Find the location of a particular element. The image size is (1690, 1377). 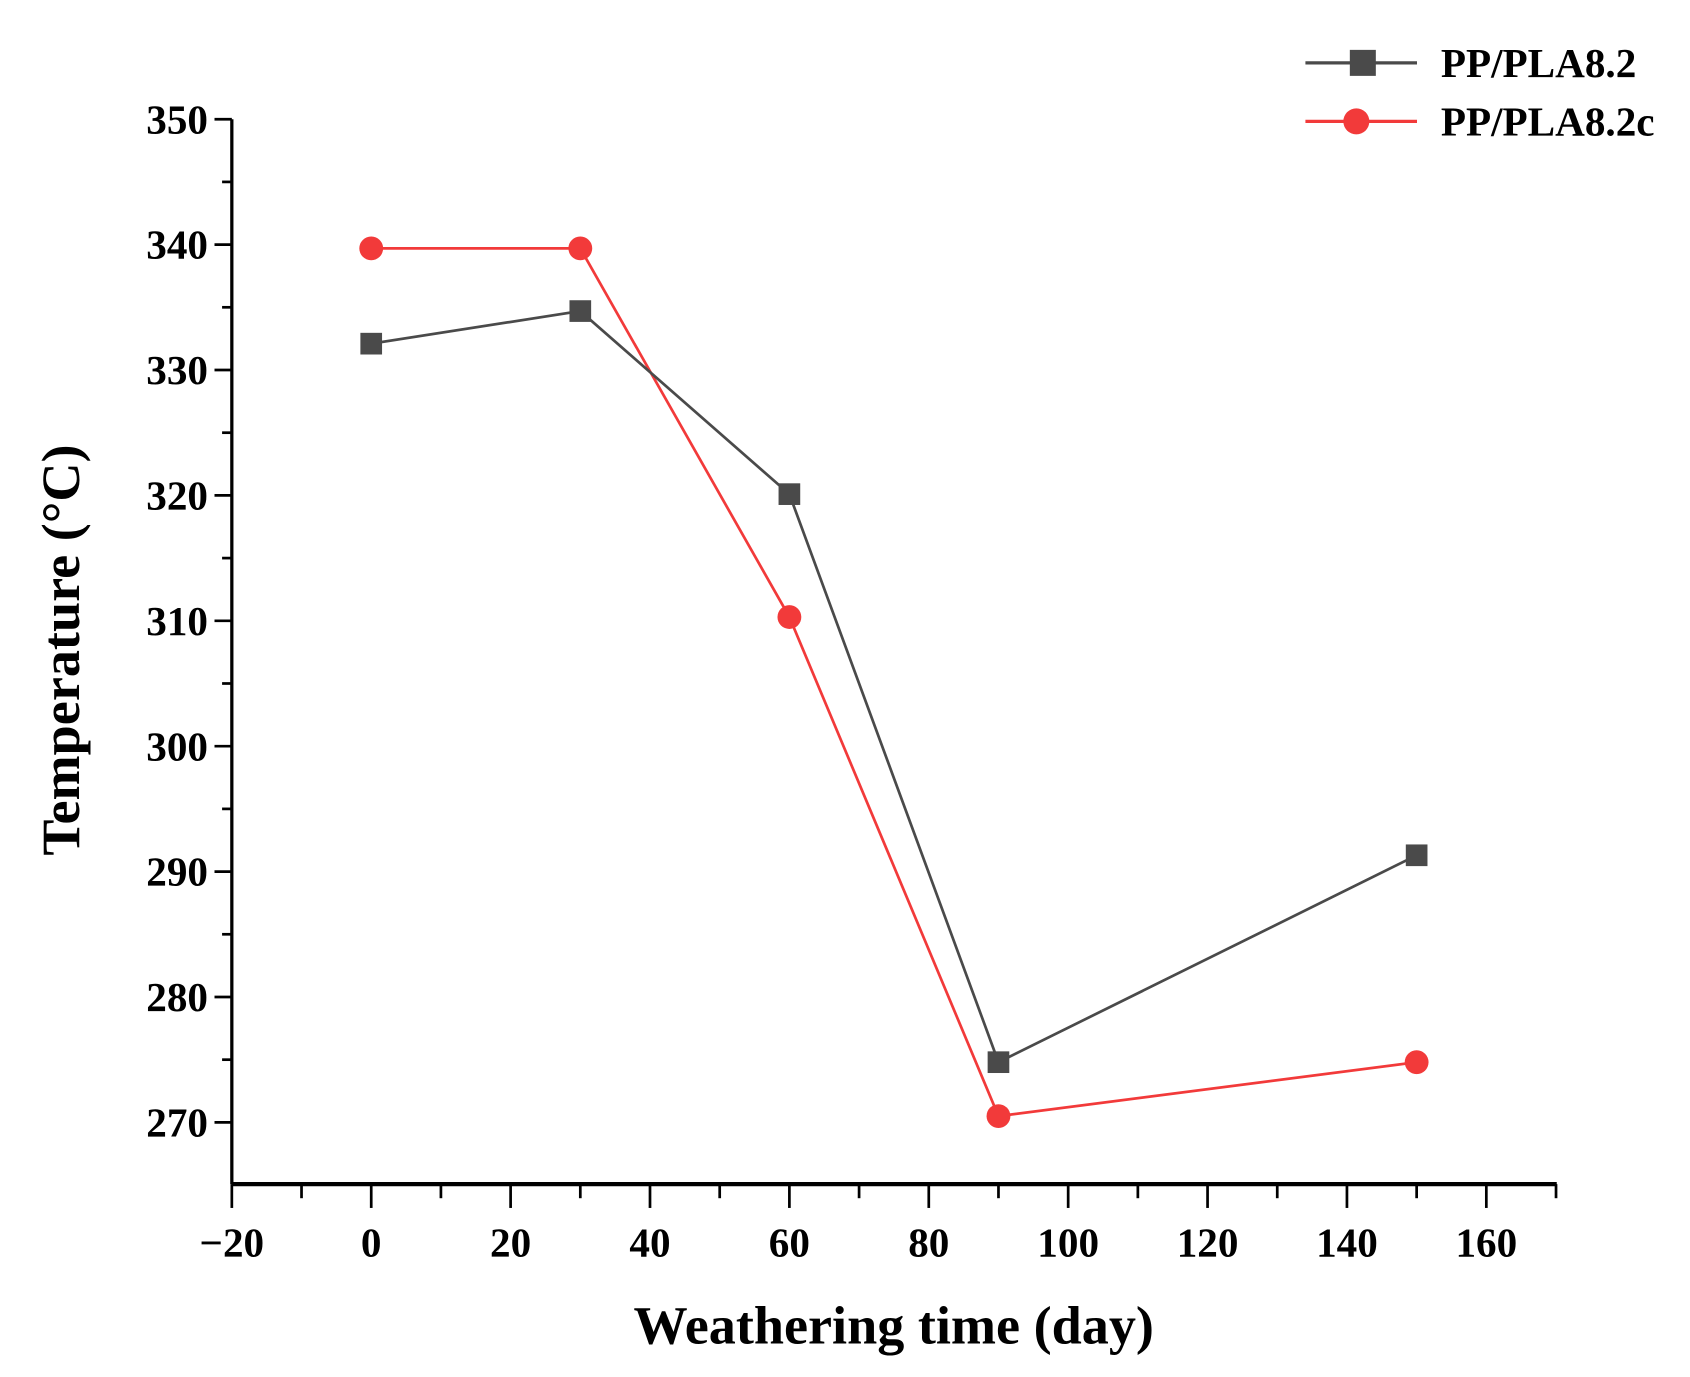

y-tick-label: 320 is located at coordinates (177, 495).